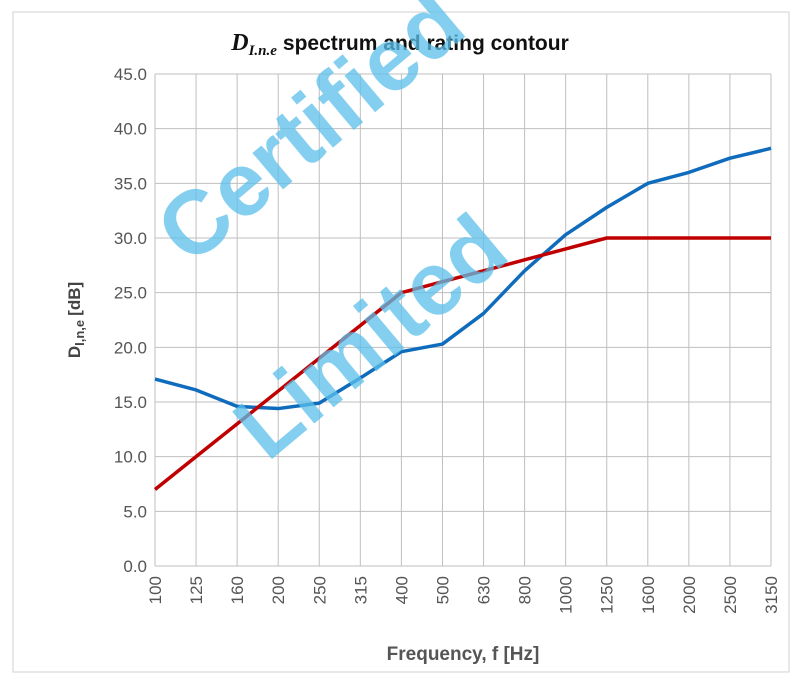  What do you see at coordinates (130, 457) in the screenshot?
I see `y-tick-label: 10.0` at bounding box center [130, 457].